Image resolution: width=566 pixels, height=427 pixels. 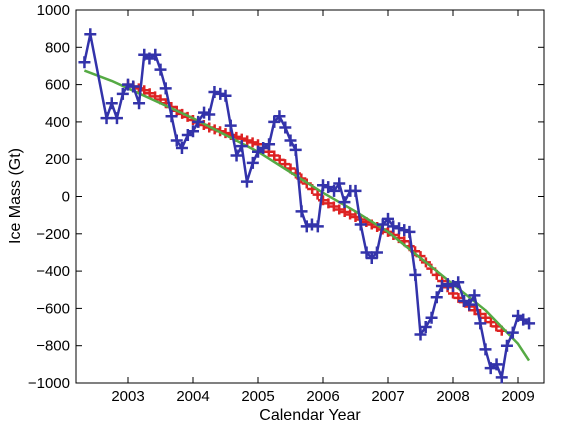 I want to click on y-tick-label: 1000, so click(x=53, y=10).